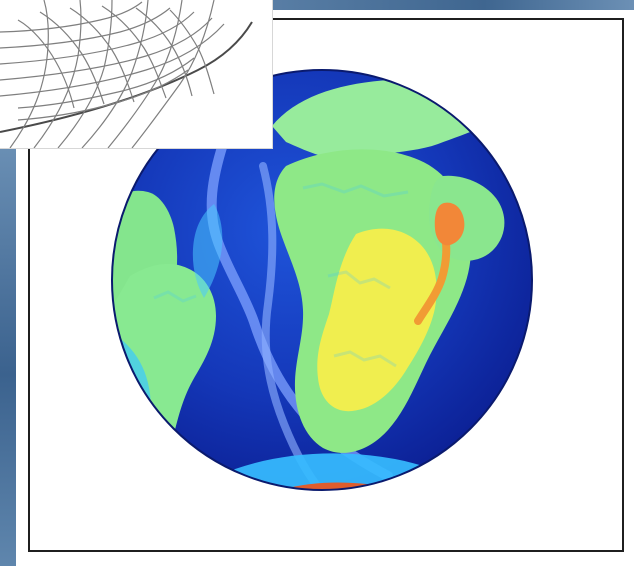  I want to click on wireframe-grid, so click(112, 74).